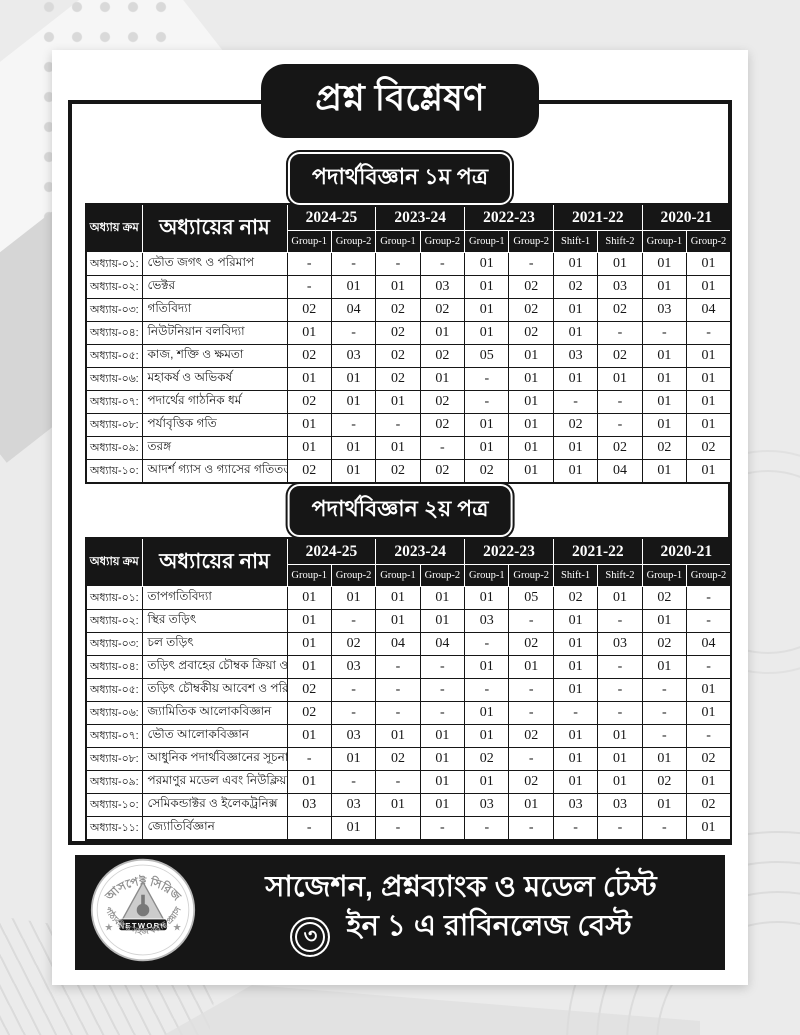  Describe the element at coordinates (114, 228) in the screenshot. I see `chapter-no-header: অধ্যায় ক্রম` at that location.